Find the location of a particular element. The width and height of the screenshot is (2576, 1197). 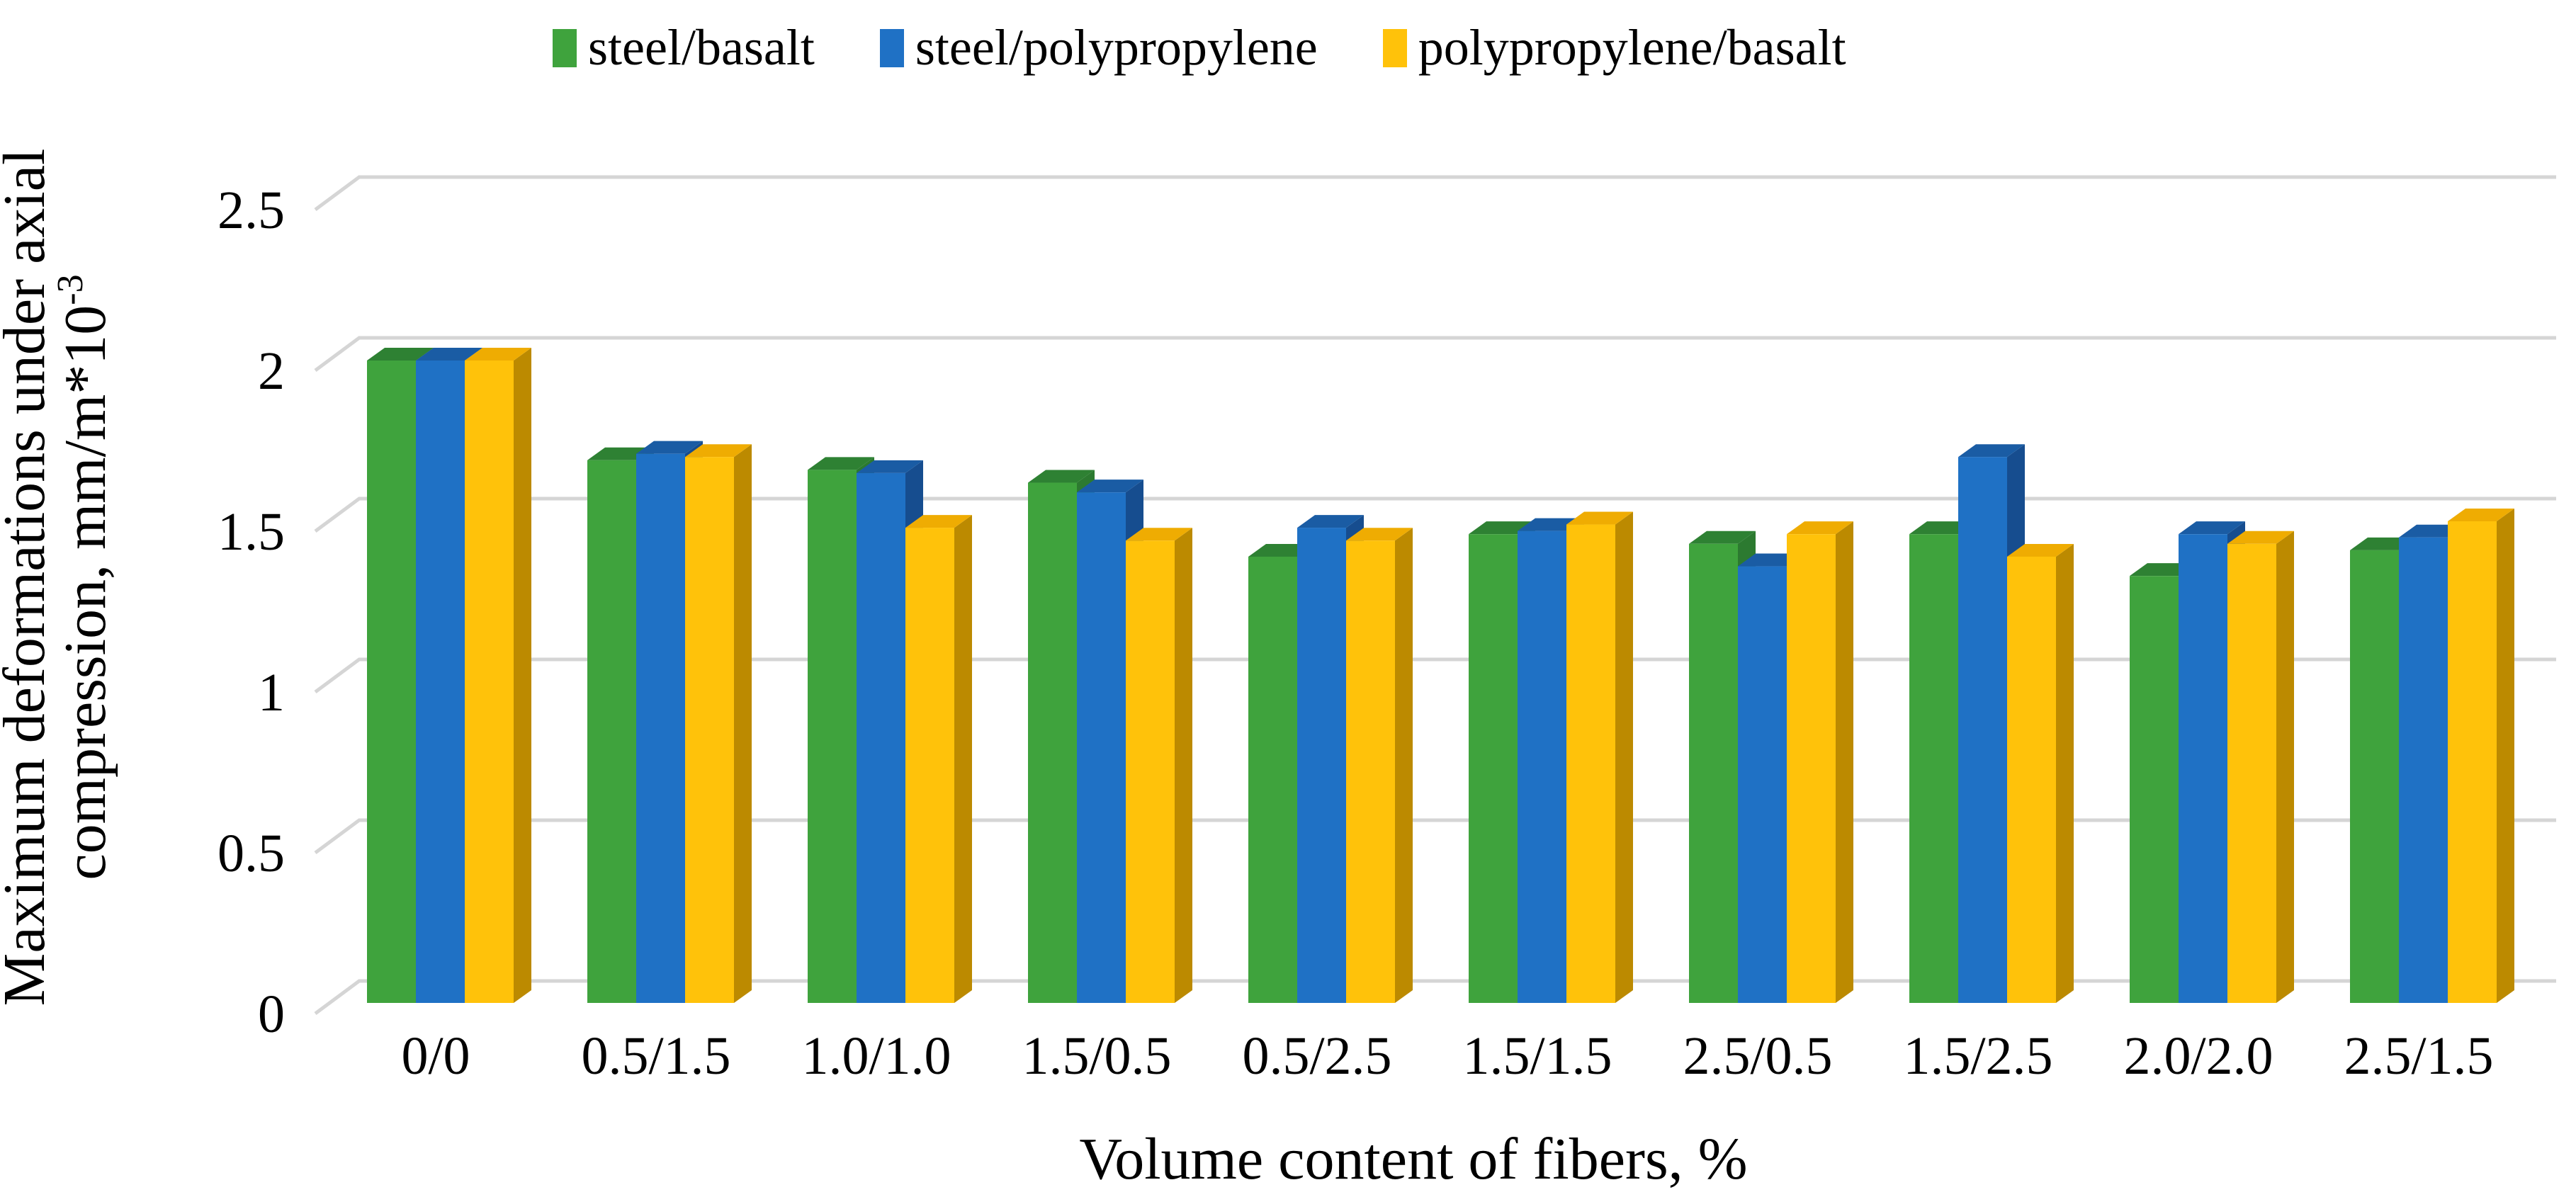

legend-marker-steel-polypropylene-icon is located at coordinates (891, 47).